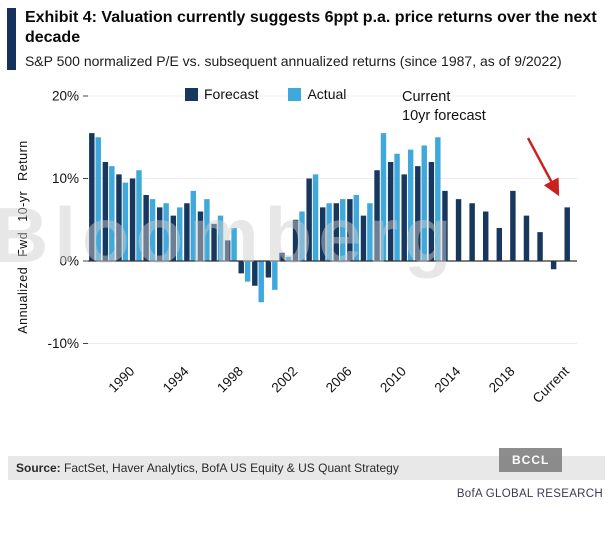 The image size is (615, 544). What do you see at coordinates (65, 178) in the screenshot?
I see `y-tick-label: 10%` at bounding box center [65, 178].